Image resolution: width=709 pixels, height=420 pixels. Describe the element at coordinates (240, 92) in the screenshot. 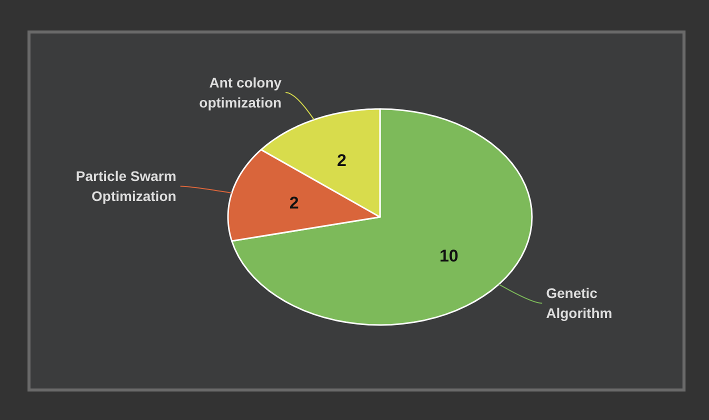

I see `slice-label: Ant colony optimization` at that location.